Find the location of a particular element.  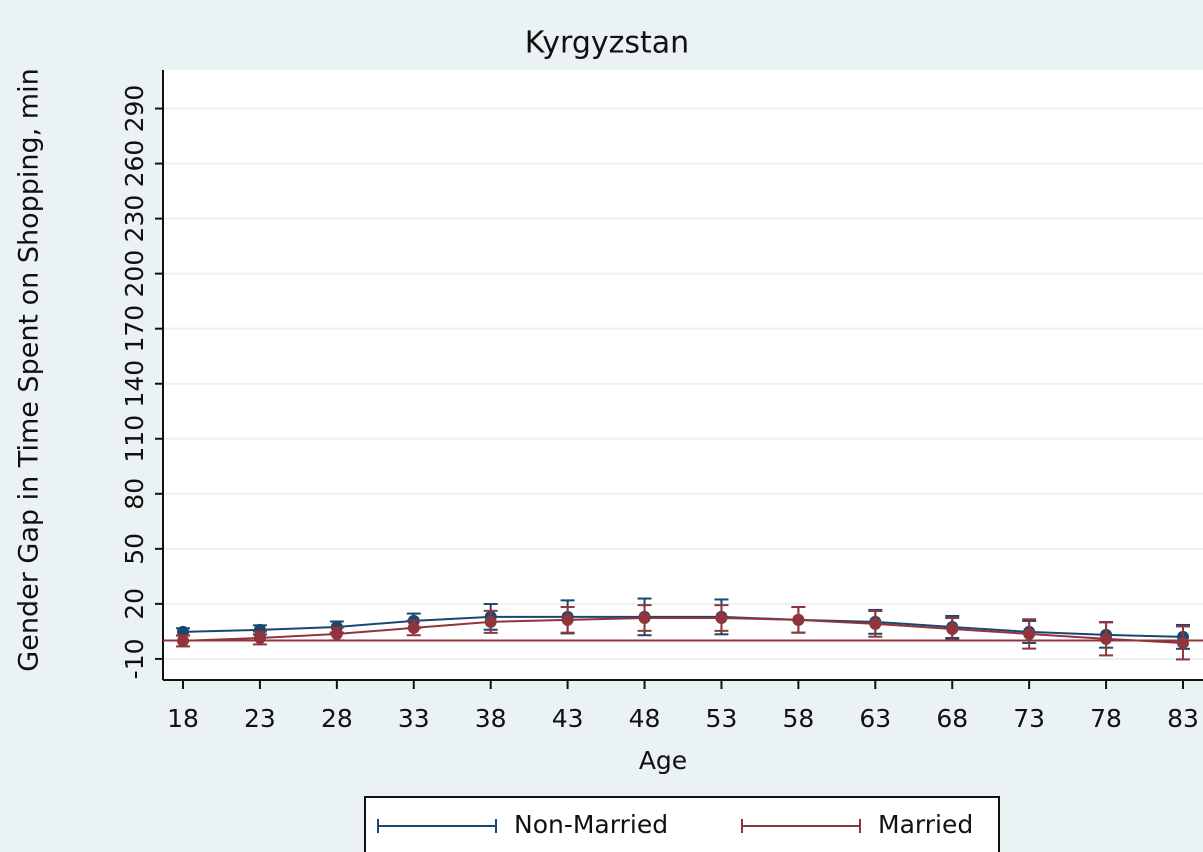

x-tick-label: 18 is located at coordinates (183, 718).